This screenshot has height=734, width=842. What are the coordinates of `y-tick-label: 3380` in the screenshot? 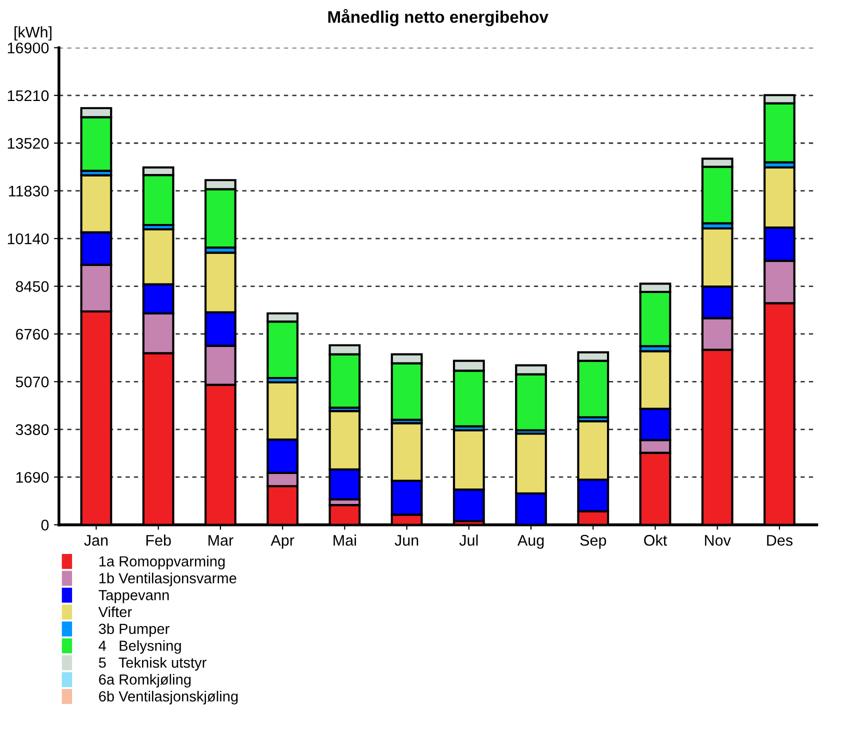 It's located at (32, 430).